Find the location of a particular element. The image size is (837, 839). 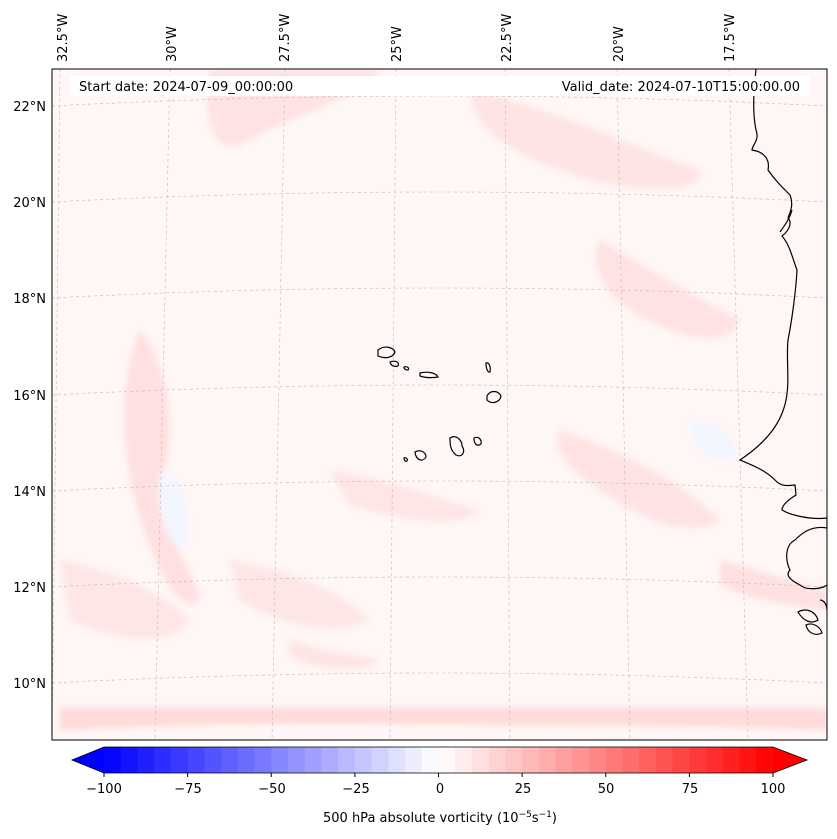

lat-label: 22°N is located at coordinates (29, 107).